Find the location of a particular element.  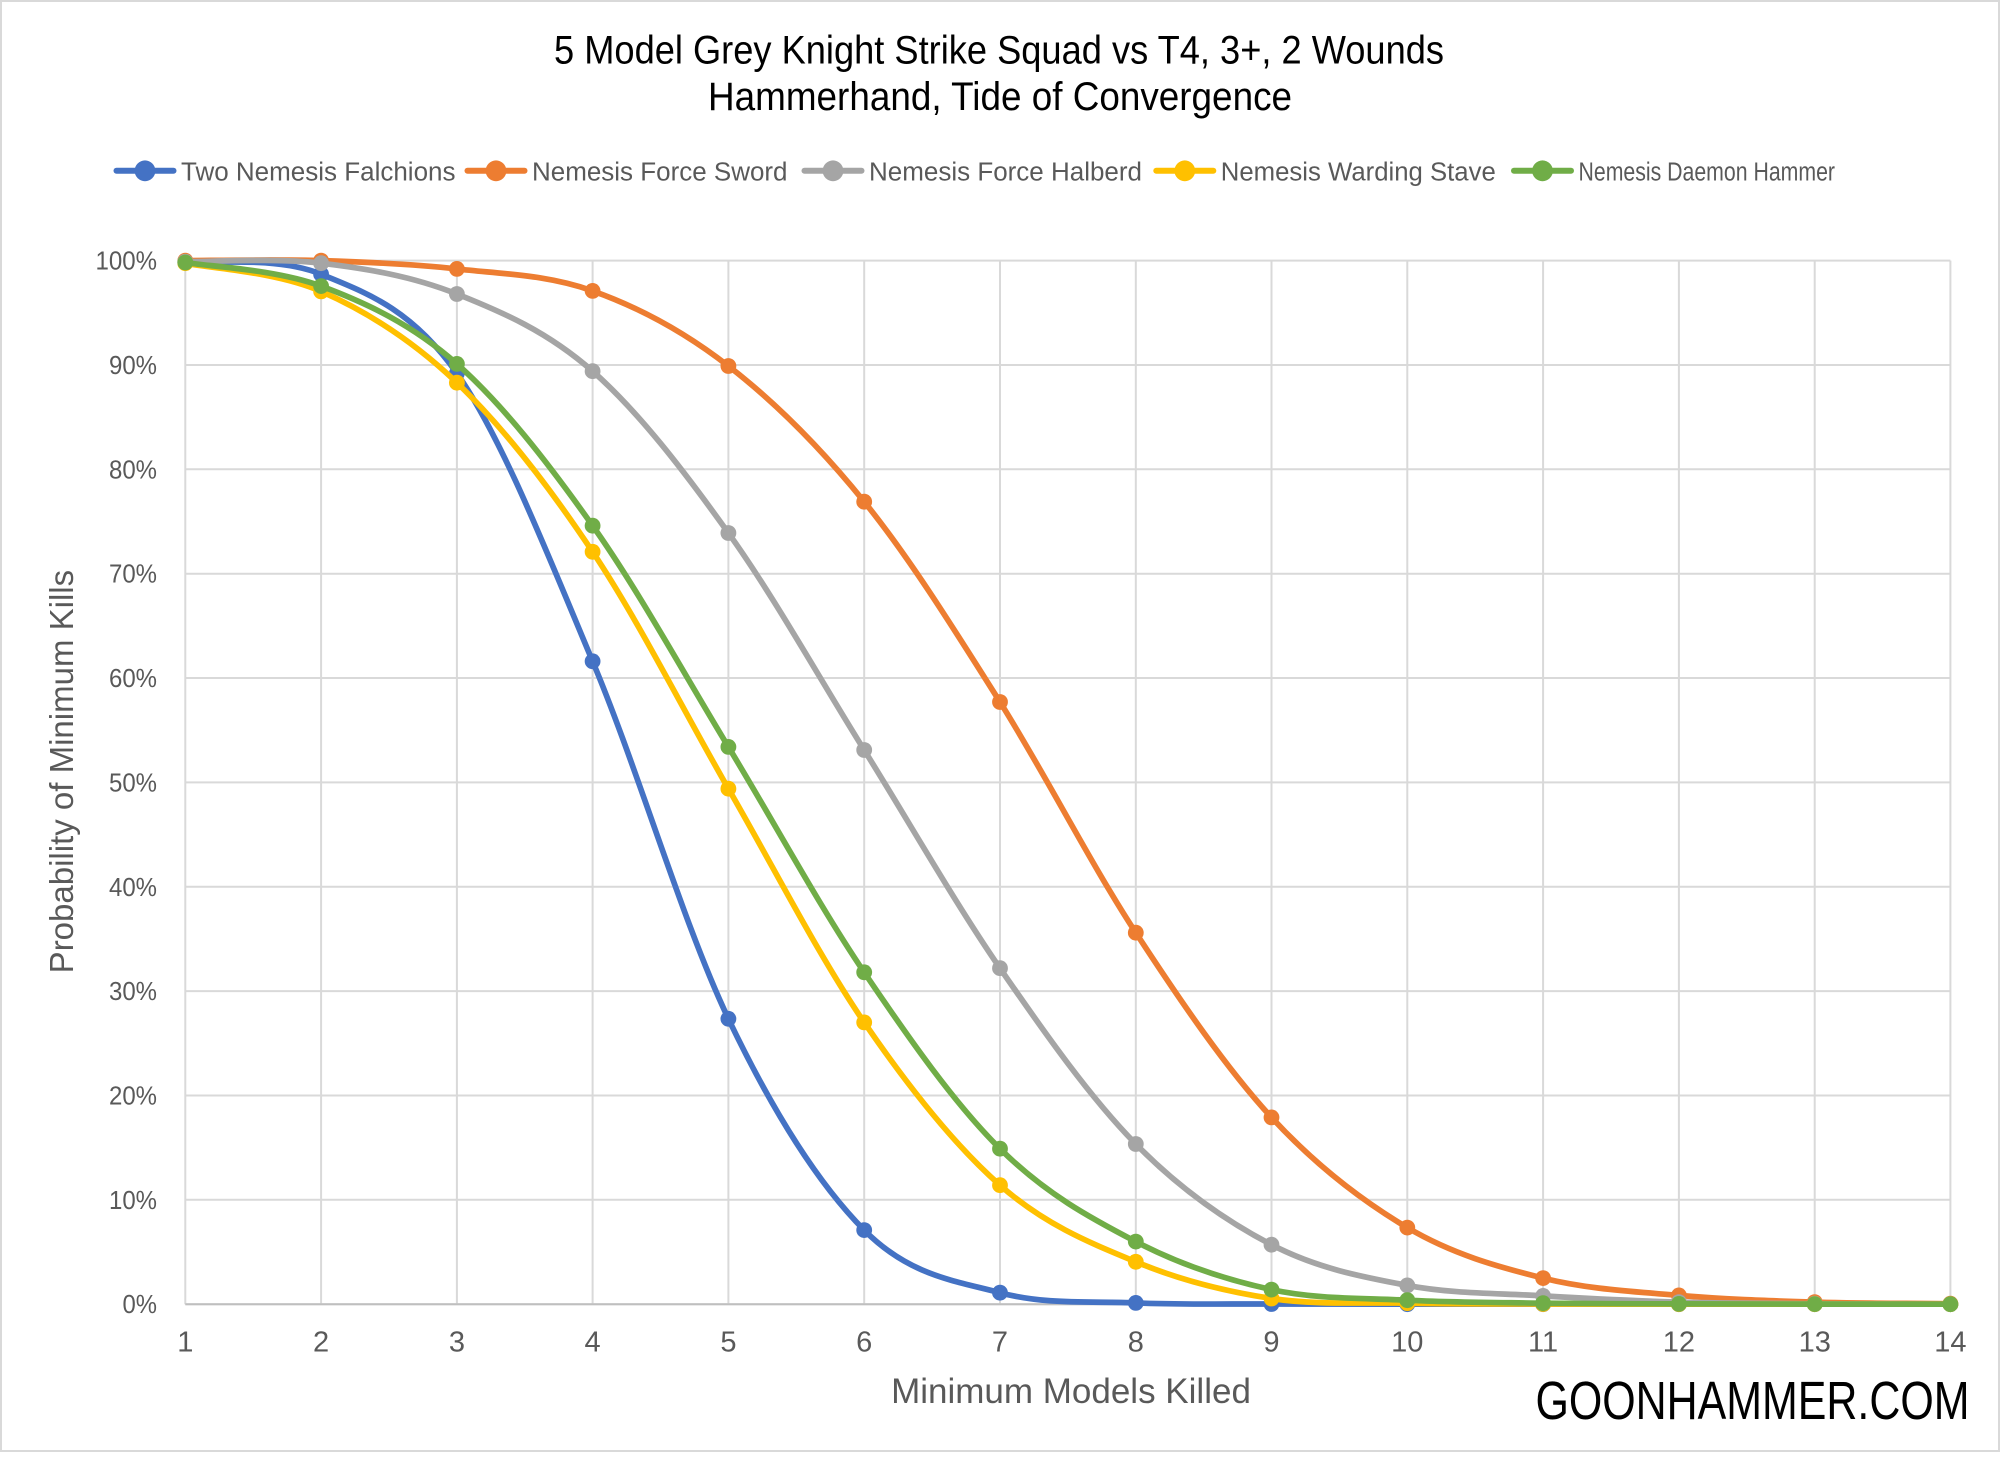

svg-text: 0% is located at coordinates (140, 1304).